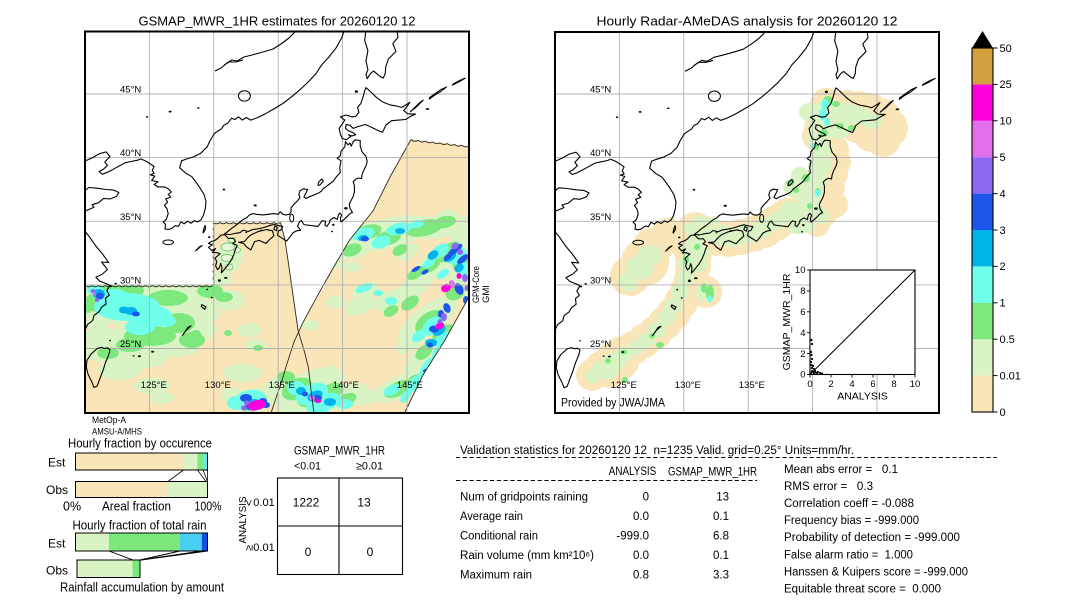 The image size is (1080, 612). Describe the element at coordinates (499, 537) in the screenshot. I see `svg-text: Conditional rain` at that location.